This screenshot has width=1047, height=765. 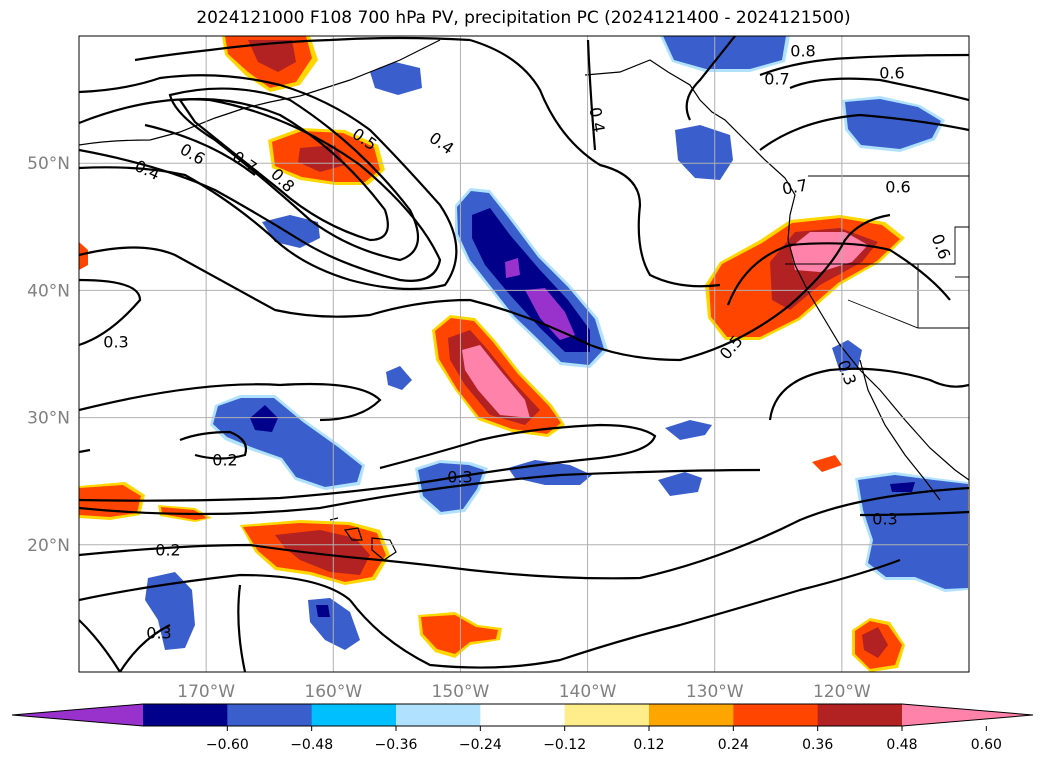 What do you see at coordinates (715, 692) in the screenshot?
I see `longitude-tick-label: 130°W` at bounding box center [715, 692].